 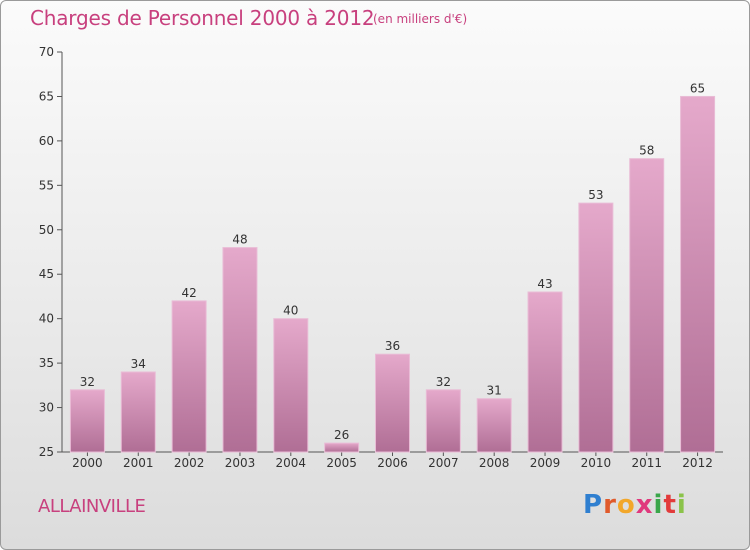 What do you see at coordinates (698, 274) in the screenshot?
I see `bar-2012` at bounding box center [698, 274].